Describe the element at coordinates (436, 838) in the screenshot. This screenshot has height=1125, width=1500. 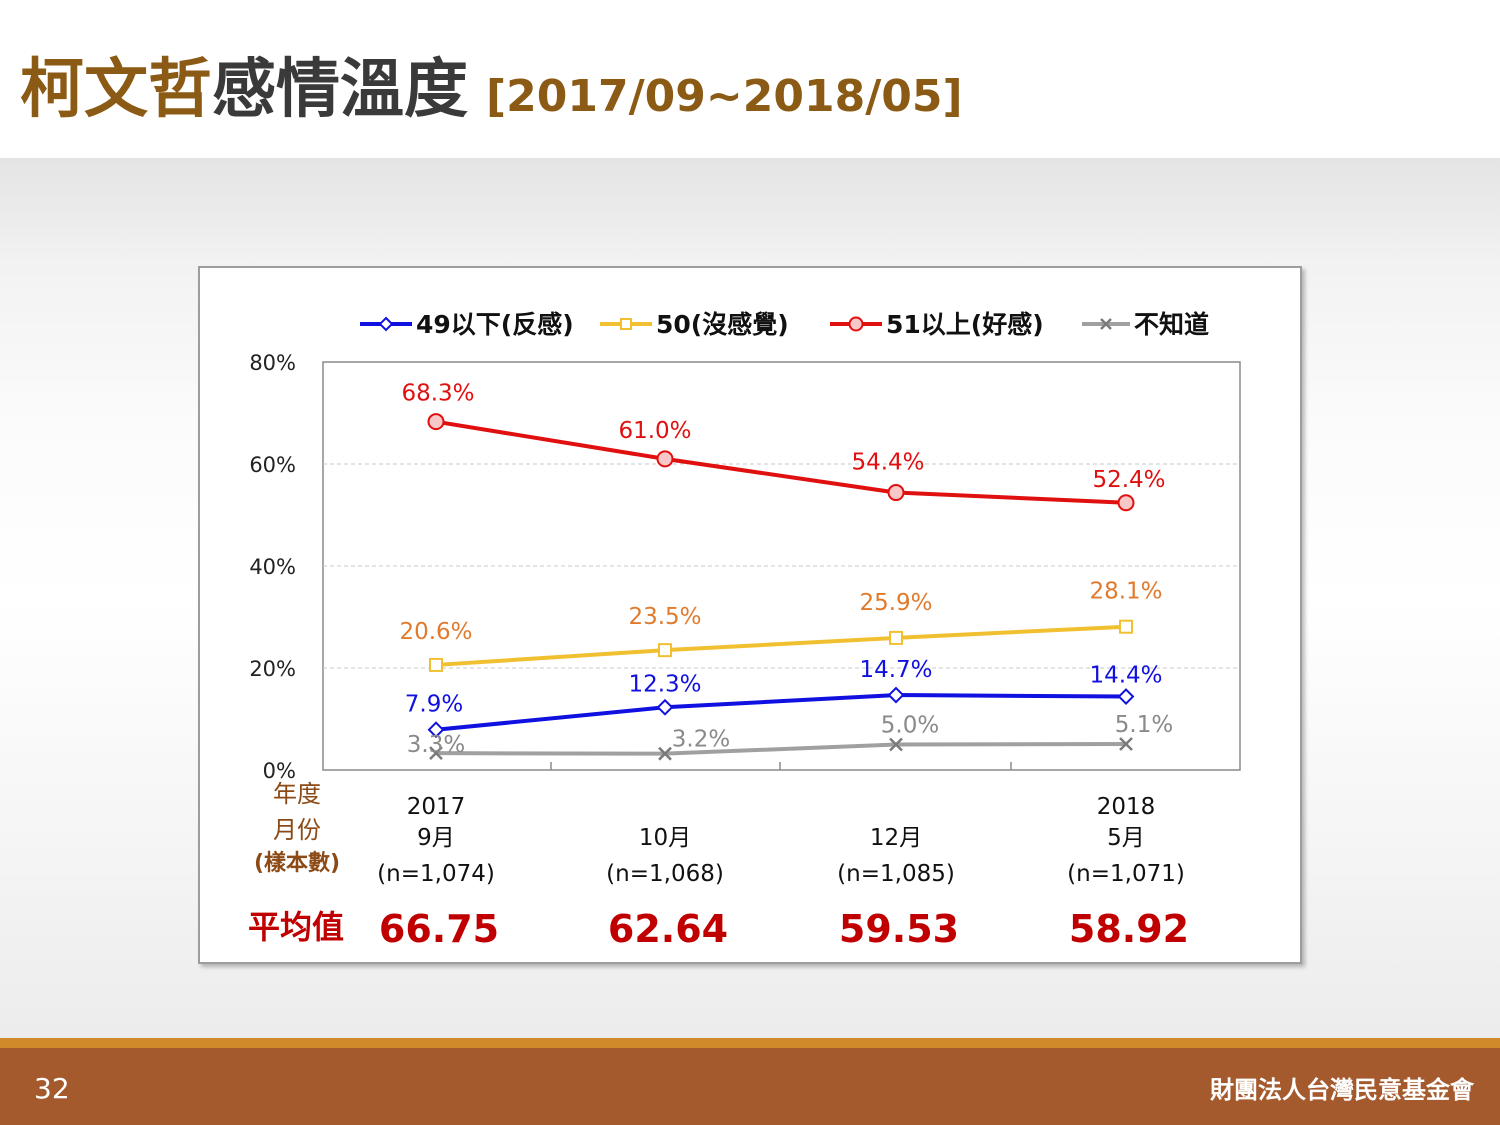
I see `column-month: 9月` at that location.